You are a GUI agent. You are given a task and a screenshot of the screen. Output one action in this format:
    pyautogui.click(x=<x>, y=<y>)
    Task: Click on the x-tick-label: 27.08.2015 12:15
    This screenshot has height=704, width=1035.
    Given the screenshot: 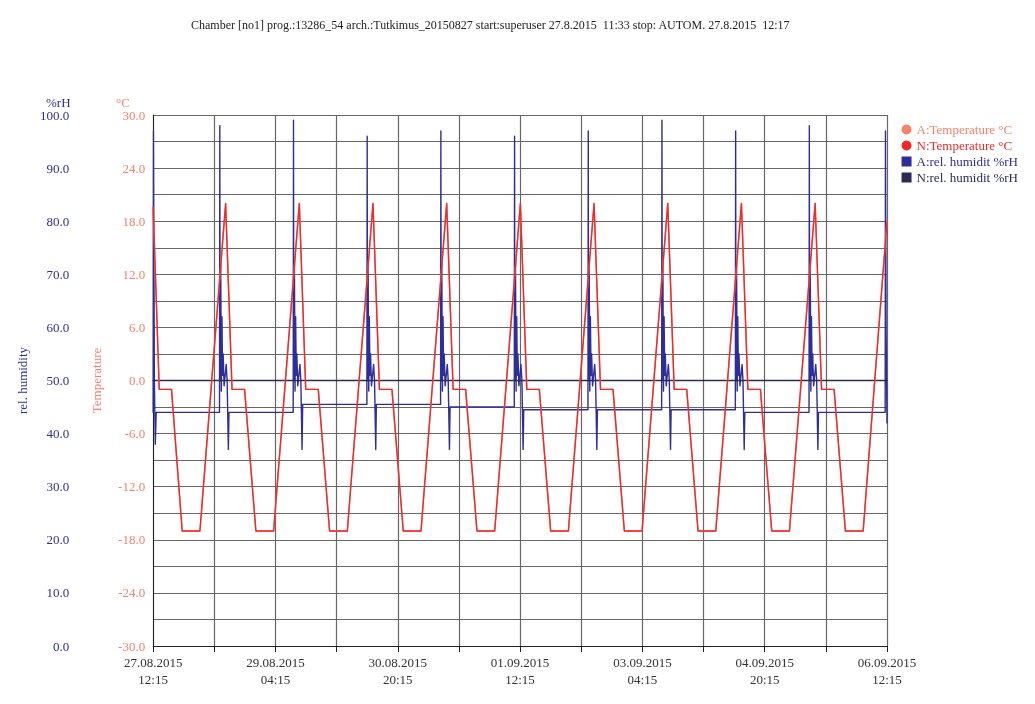 What is the action you would take?
    pyautogui.click(x=153, y=671)
    